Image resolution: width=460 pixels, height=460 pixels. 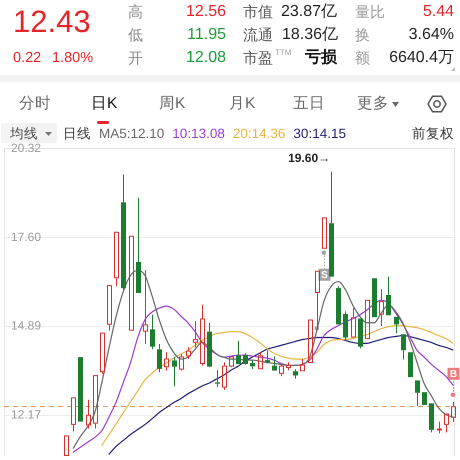 I want to click on text: 12.08, so click(x=206, y=57).